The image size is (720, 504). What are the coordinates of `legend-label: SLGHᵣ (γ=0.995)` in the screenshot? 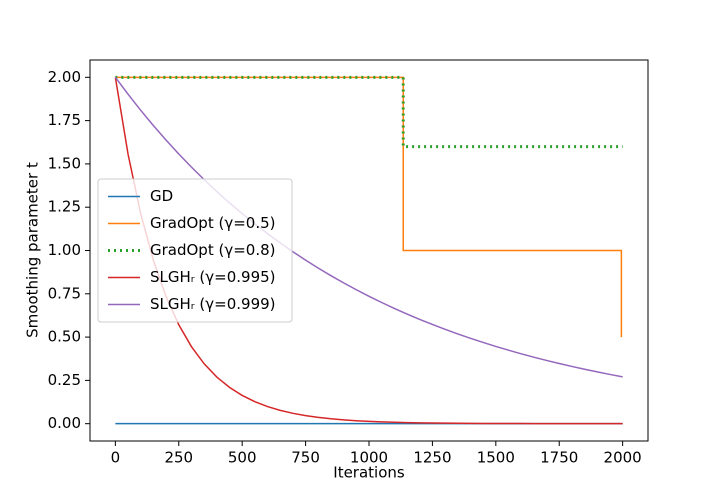 It's located at (213, 277).